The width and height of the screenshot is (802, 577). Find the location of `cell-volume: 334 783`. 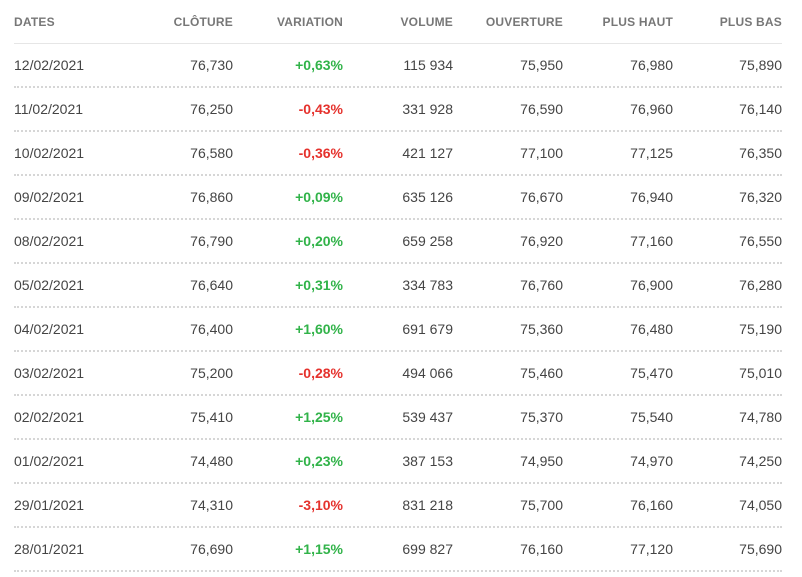

cell-volume: 334 783 is located at coordinates (427, 285).